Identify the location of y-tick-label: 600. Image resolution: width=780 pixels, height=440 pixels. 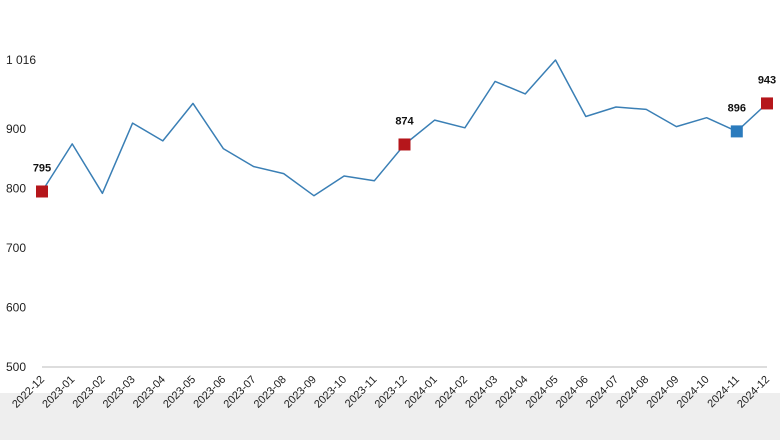
(16, 308).